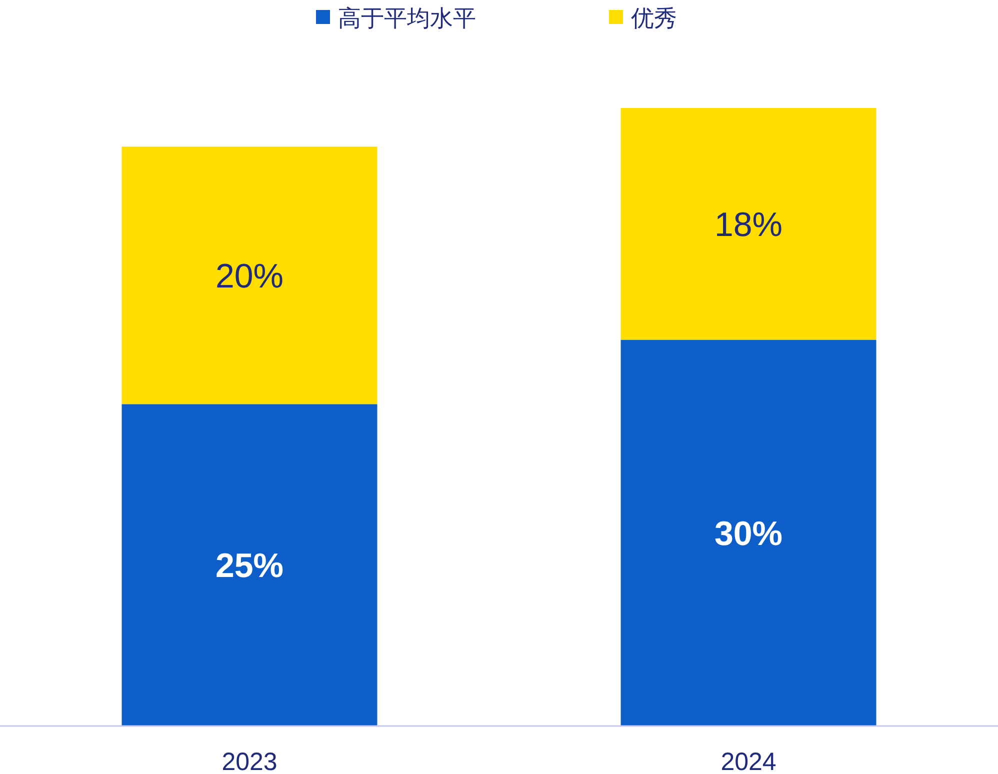 This screenshot has width=998, height=774. I want to click on data-label: 25%, so click(249, 566).